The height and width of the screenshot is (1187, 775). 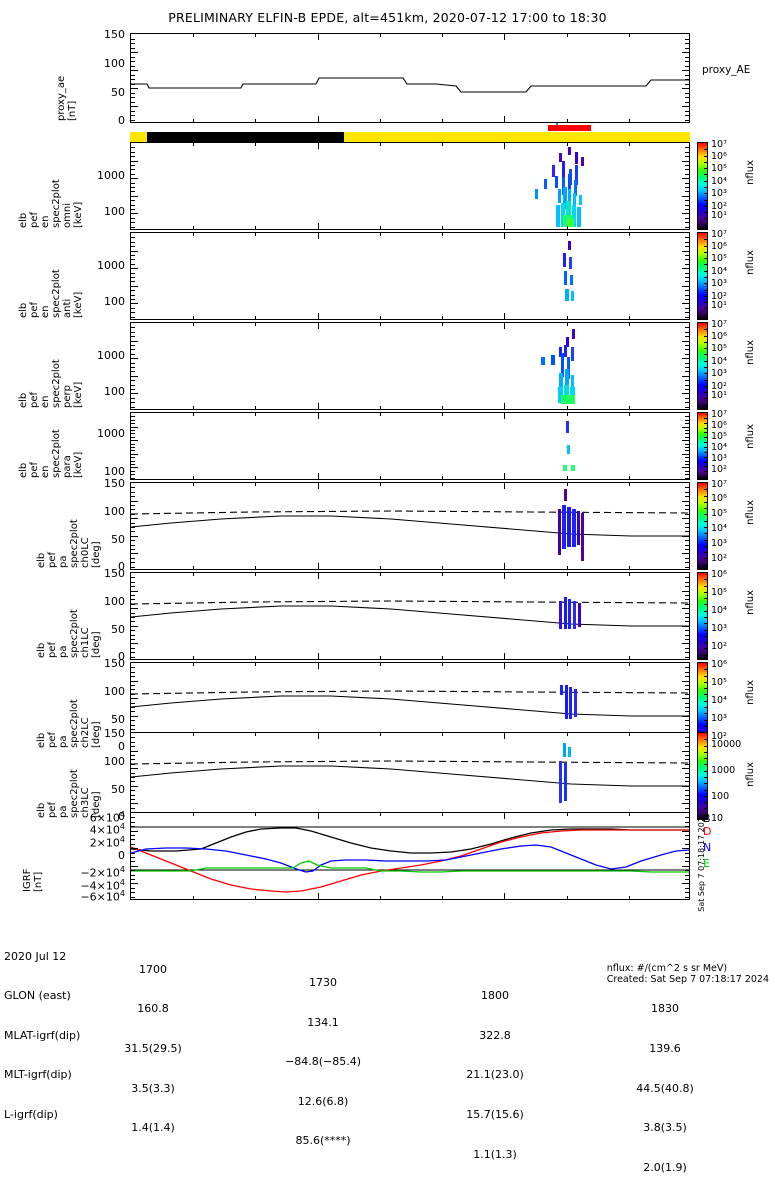 I want to click on en-perp-spectrogram, so click(x=558, y=366).